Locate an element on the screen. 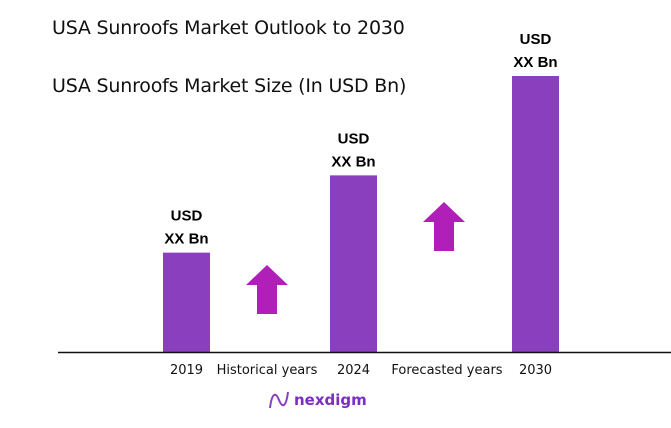 The width and height of the screenshot is (671, 428). x-tick-label: 2024 is located at coordinates (353, 370).